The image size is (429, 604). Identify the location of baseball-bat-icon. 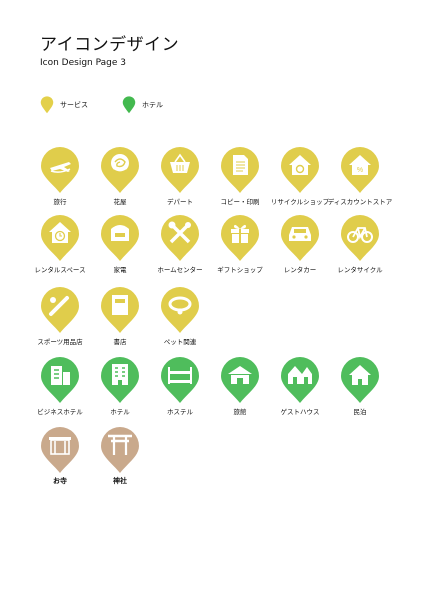
(60, 310).